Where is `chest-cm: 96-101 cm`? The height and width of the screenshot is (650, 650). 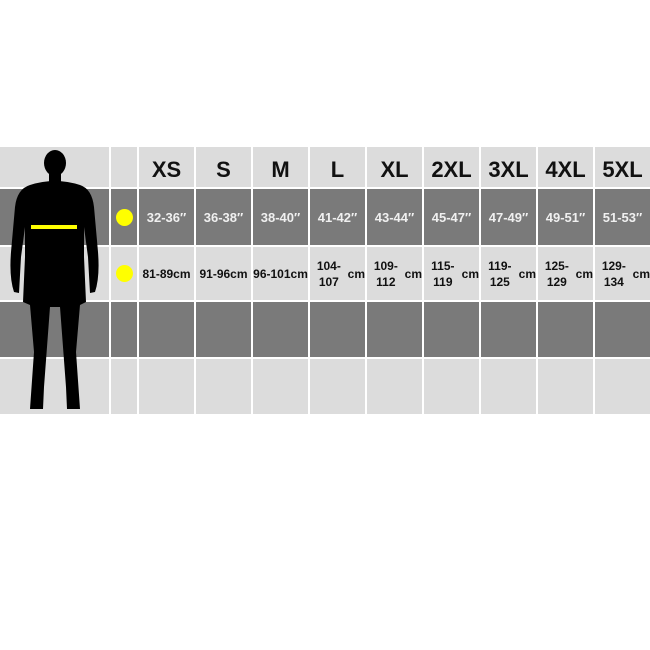
chest-cm: 96-101 cm is located at coordinates (280, 273).